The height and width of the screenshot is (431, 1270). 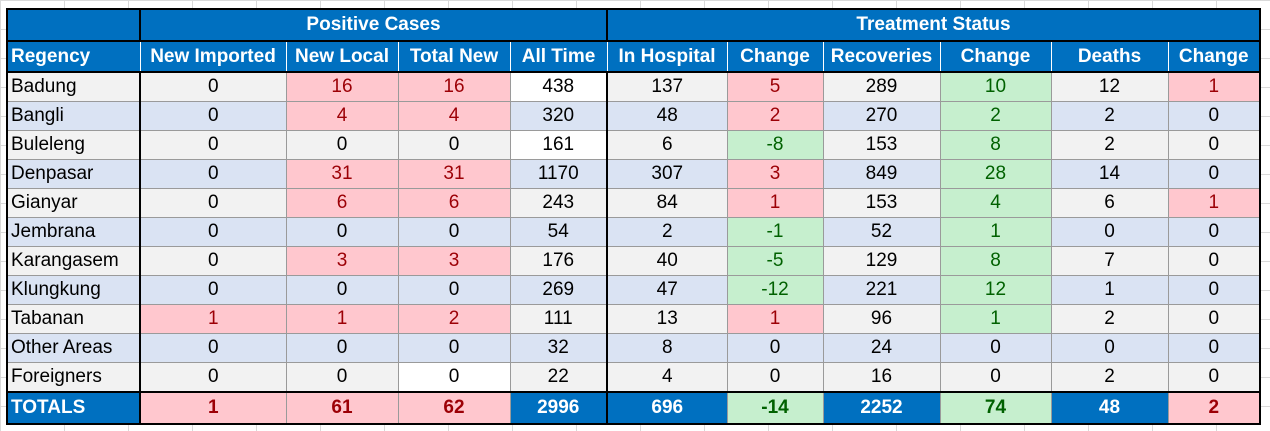 I want to click on cell-deaths: 7, so click(x=1109, y=261).